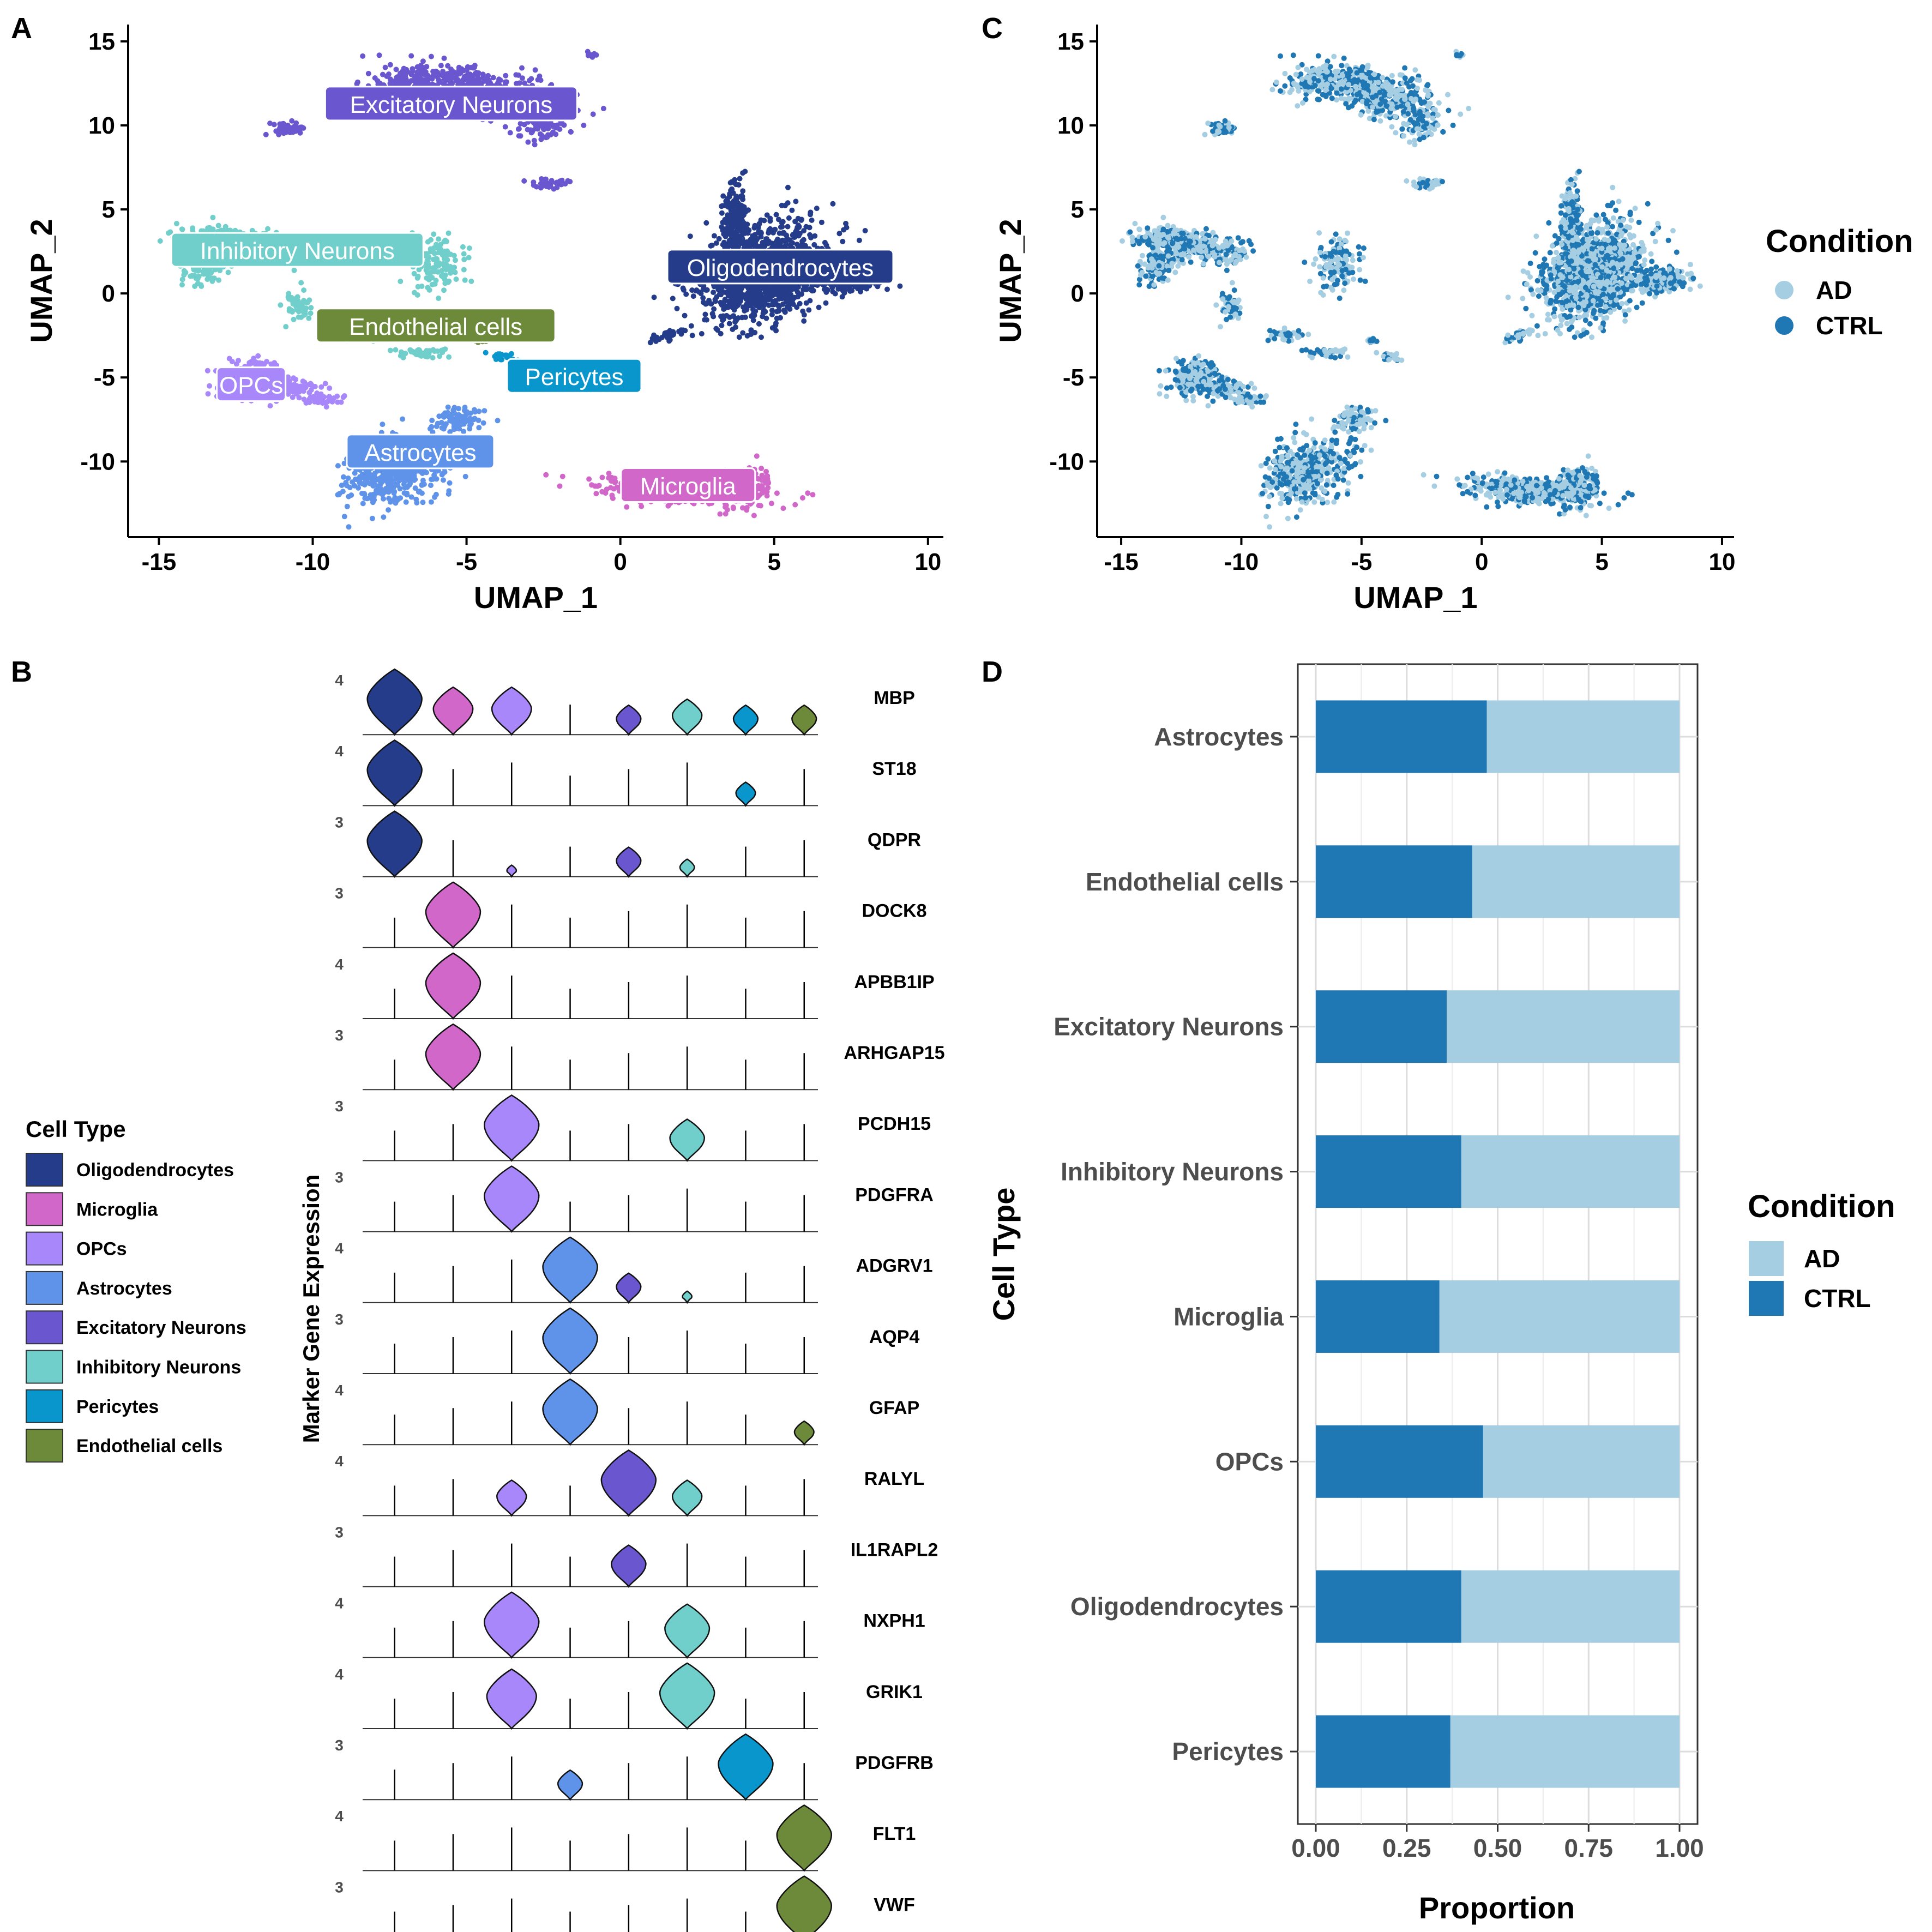  Describe the element at coordinates (159, 562) in the screenshot. I see `x-tick-label: -15` at that location.